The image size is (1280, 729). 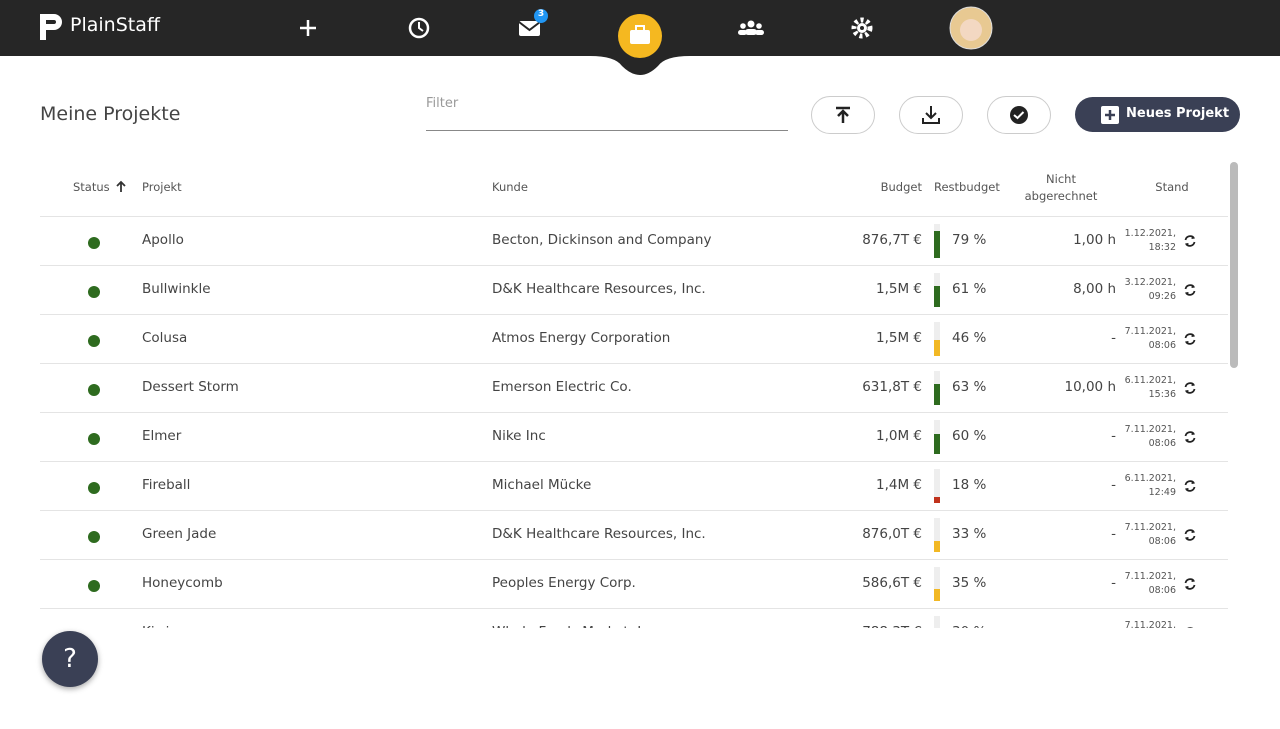 I want to click on column-header: Projekt, so click(x=162, y=187).